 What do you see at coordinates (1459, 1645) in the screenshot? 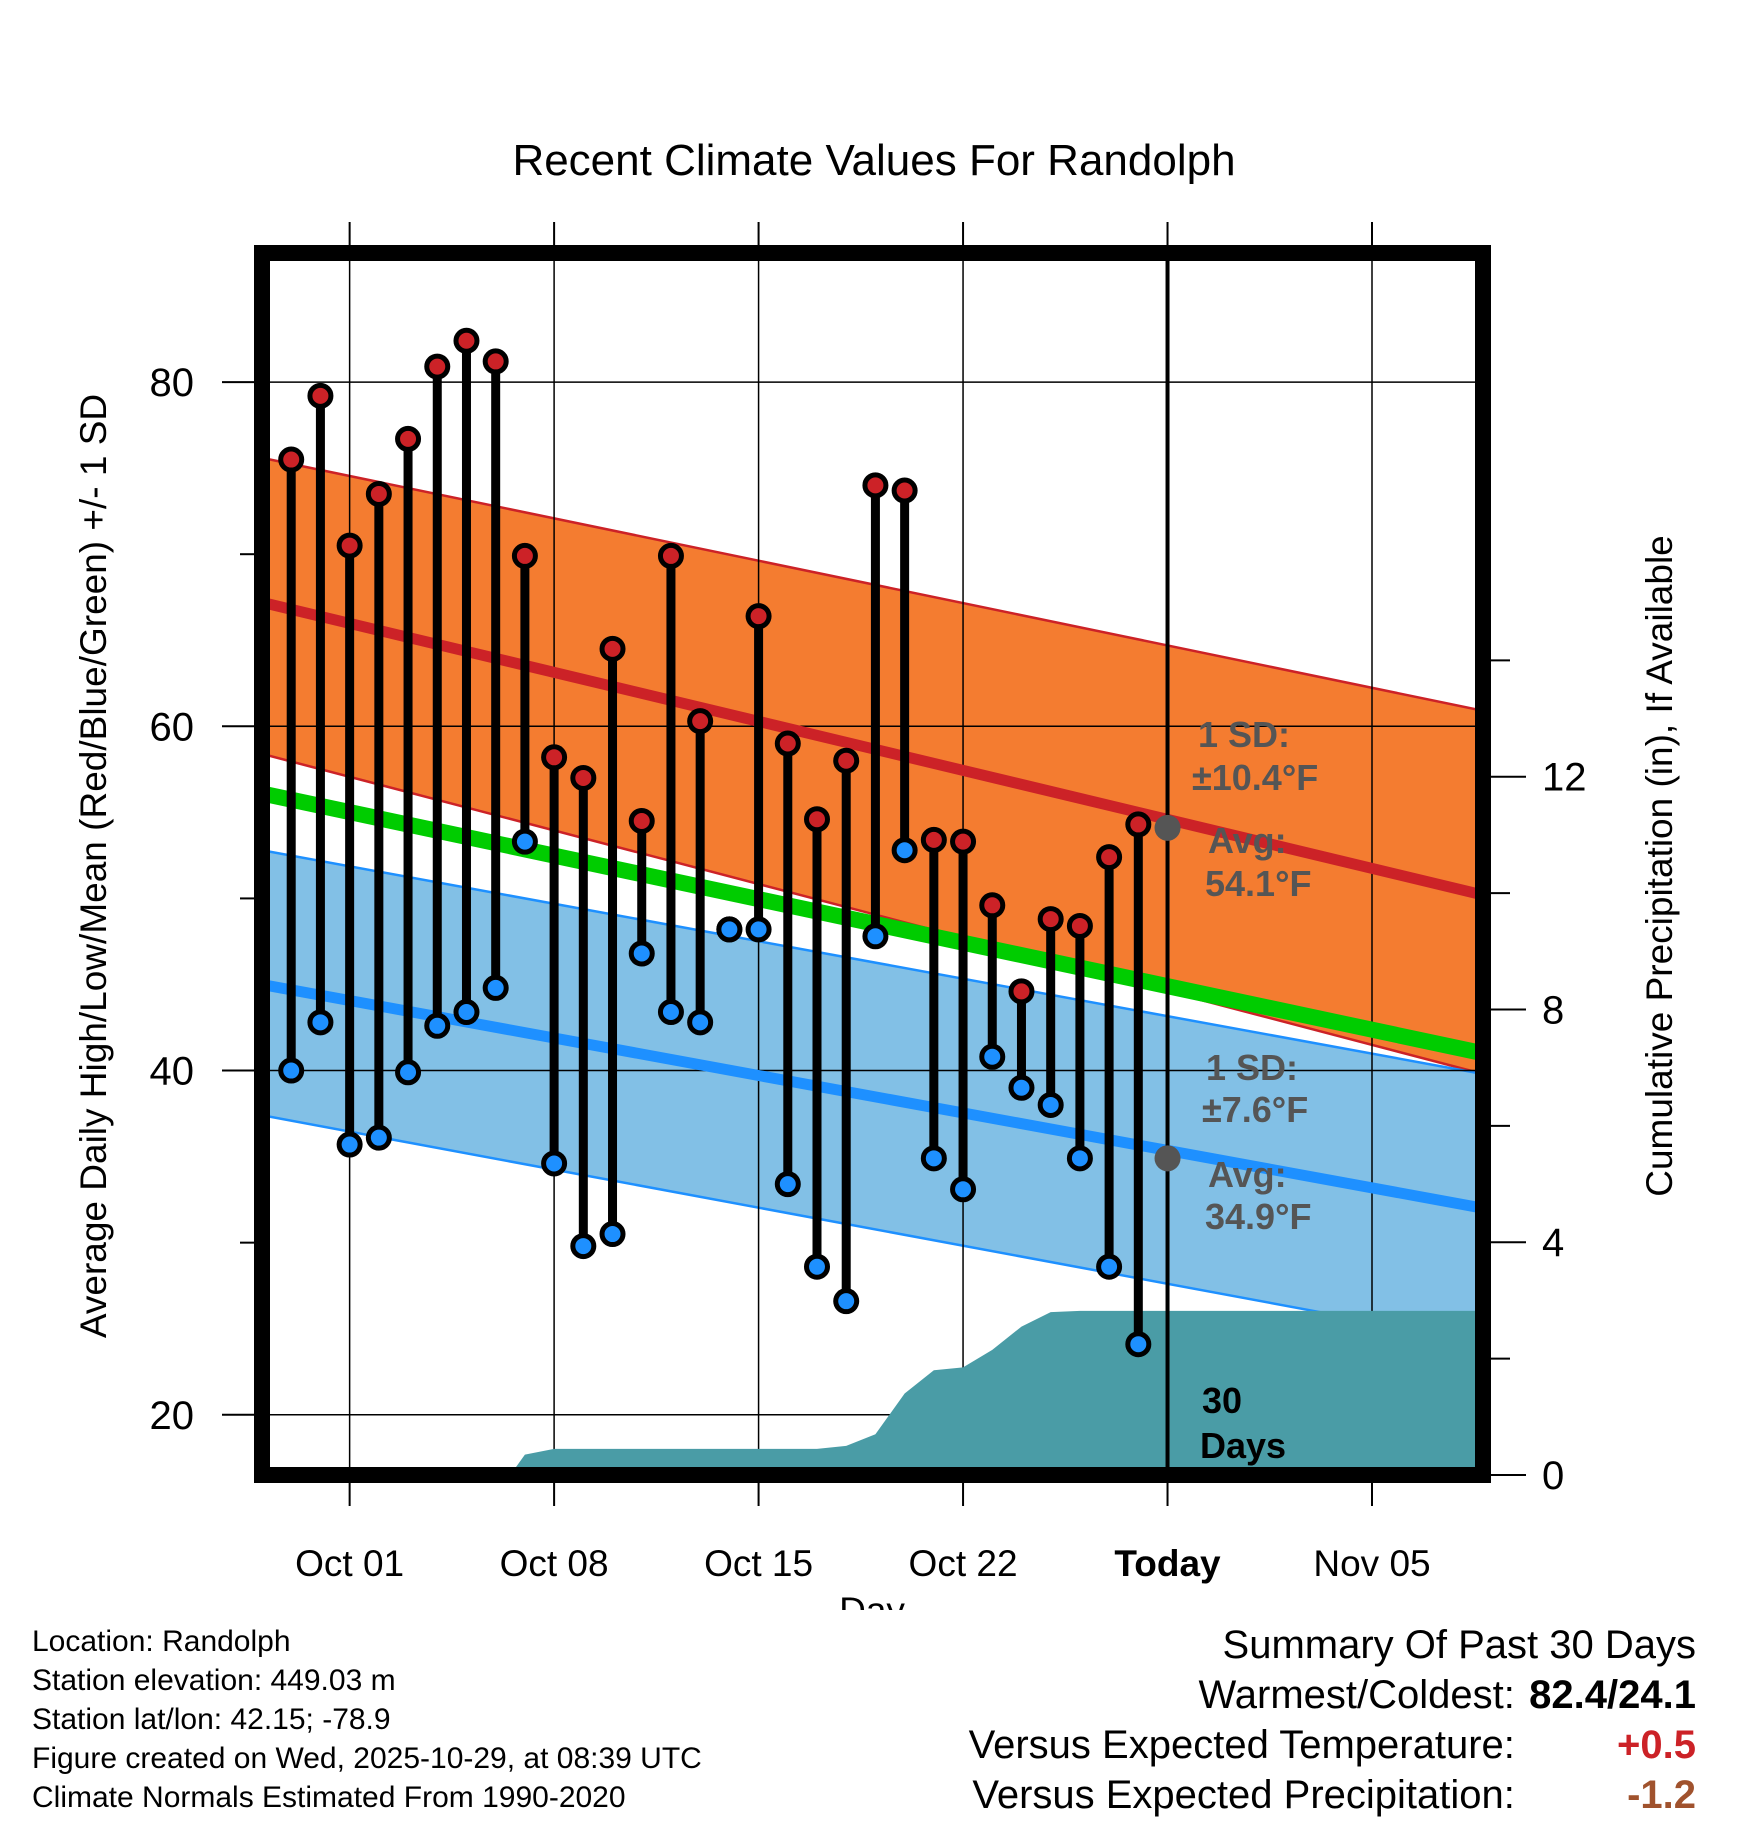
I see `summary-title: Summary Of Past 30 Days` at bounding box center [1459, 1645].